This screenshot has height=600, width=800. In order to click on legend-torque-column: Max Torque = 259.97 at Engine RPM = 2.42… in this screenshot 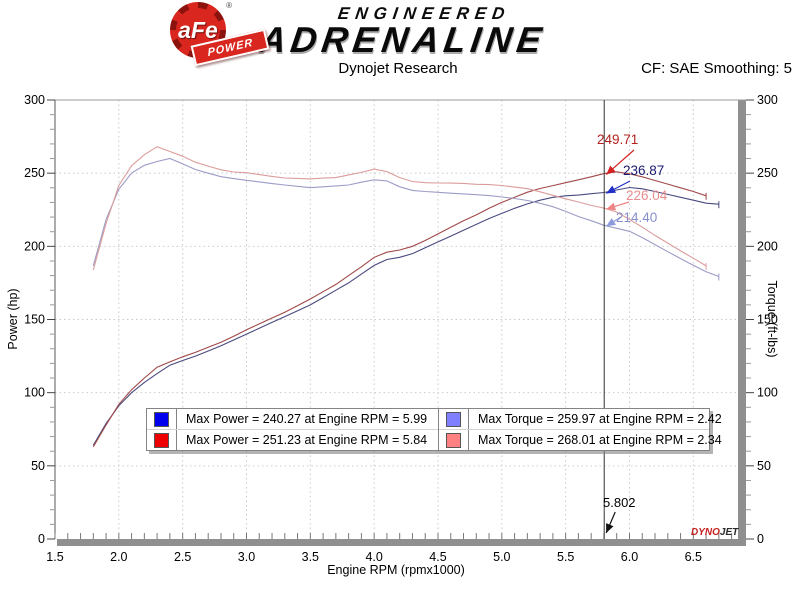, I will do `click(580, 429)`.